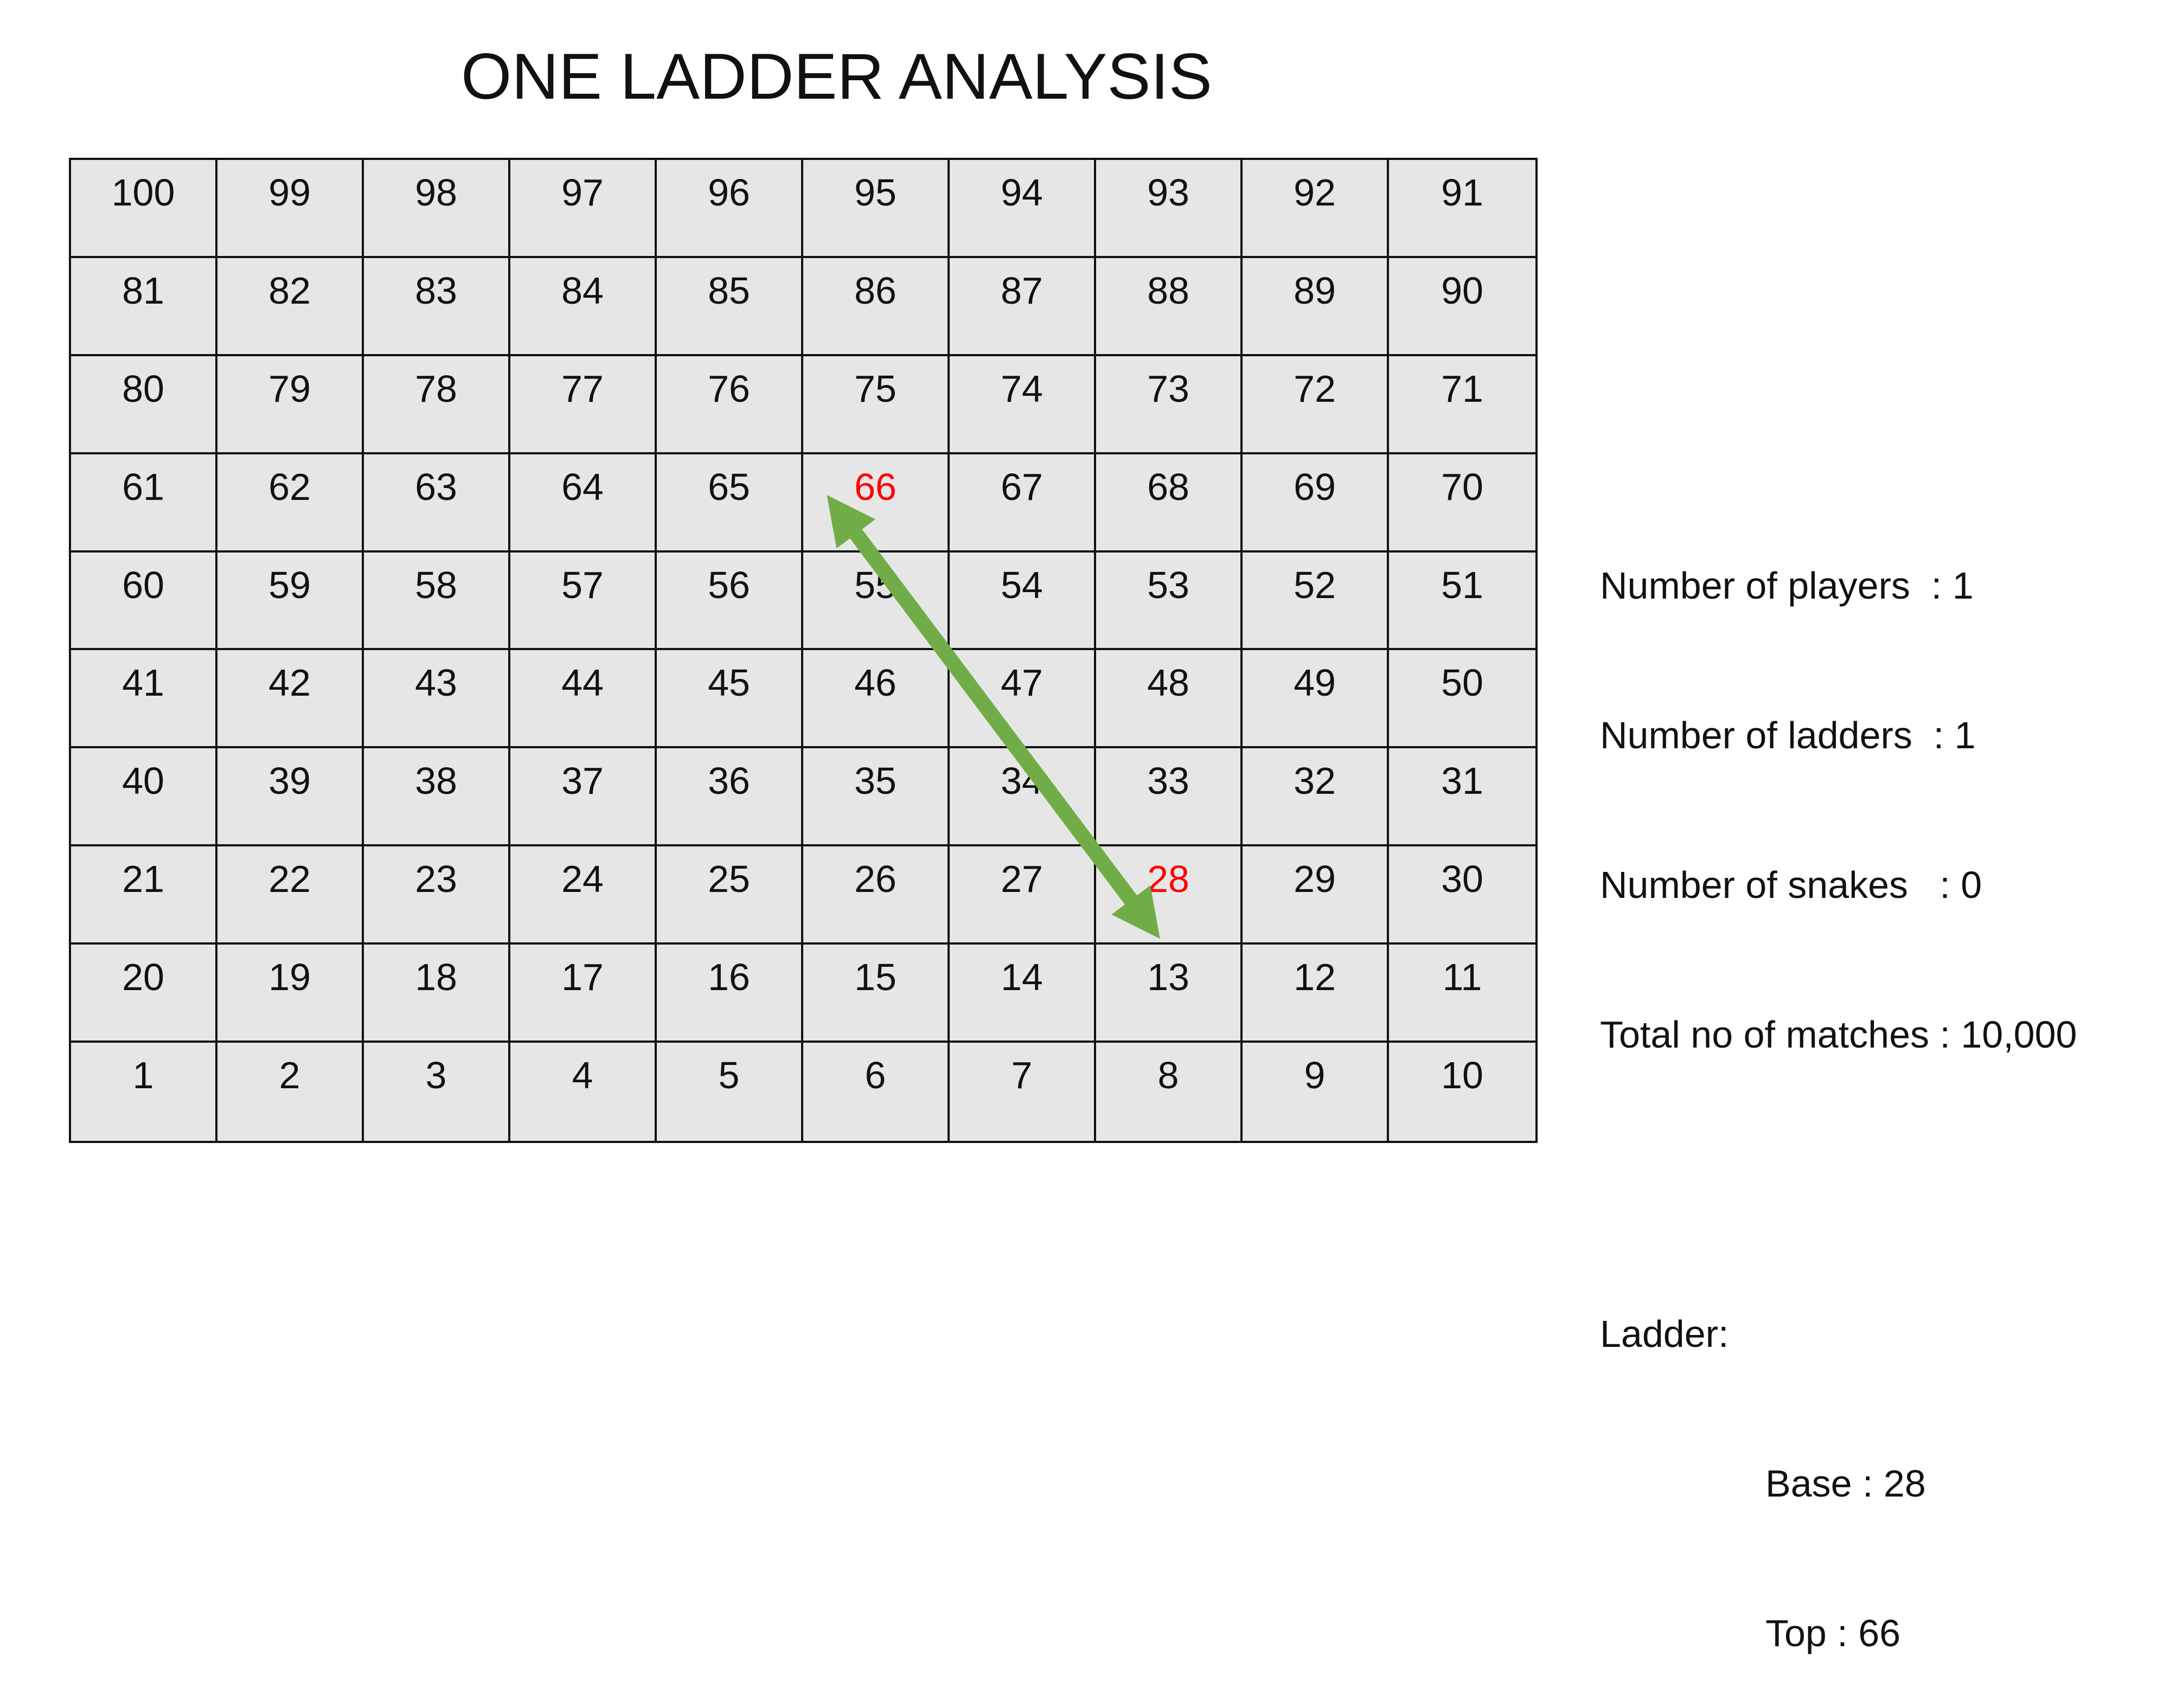  What do you see at coordinates (144, 699) in the screenshot?
I see `board-cell-41: 41` at bounding box center [144, 699].